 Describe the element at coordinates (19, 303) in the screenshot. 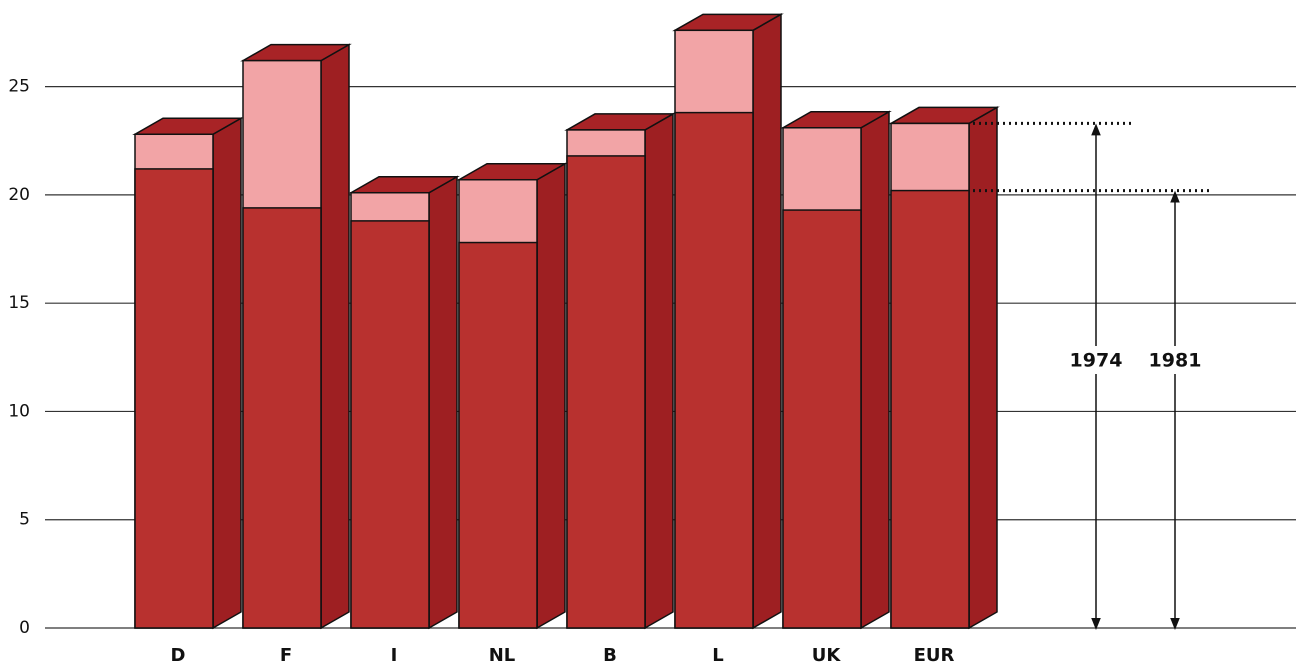

I see `y-tick-label: 15` at that location.